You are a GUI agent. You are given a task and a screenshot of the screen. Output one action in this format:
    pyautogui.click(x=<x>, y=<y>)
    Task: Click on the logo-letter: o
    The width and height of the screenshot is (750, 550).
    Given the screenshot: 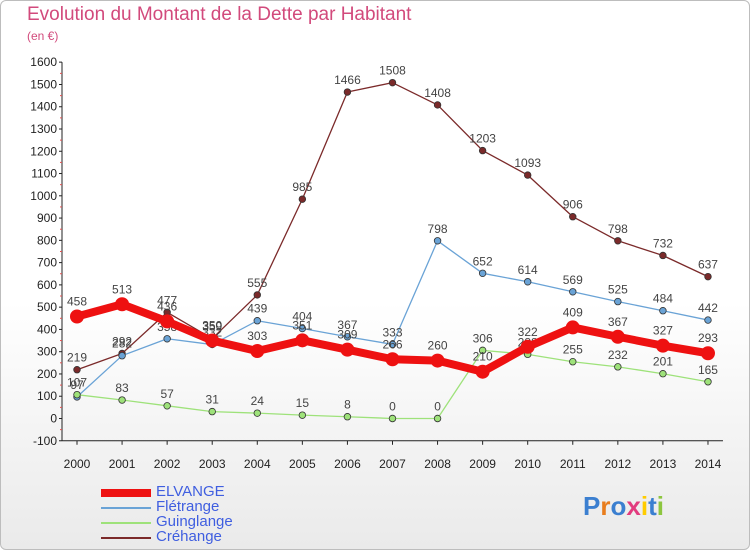 What is the action you would take?
    pyautogui.click(x=618, y=506)
    